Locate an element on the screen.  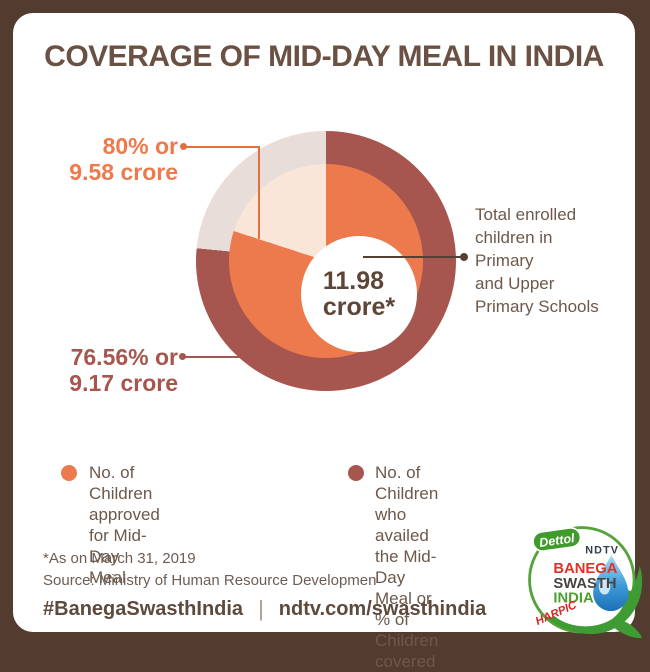
dettol-pill is located at coordinates (557, 539).